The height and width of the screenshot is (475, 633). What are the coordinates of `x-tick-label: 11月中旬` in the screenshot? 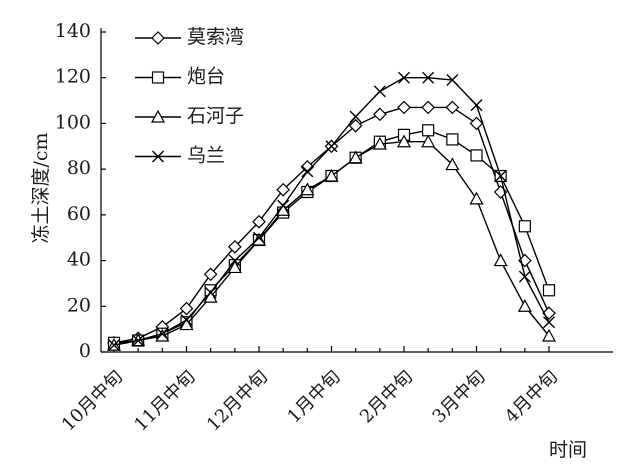 It's located at (164, 400).